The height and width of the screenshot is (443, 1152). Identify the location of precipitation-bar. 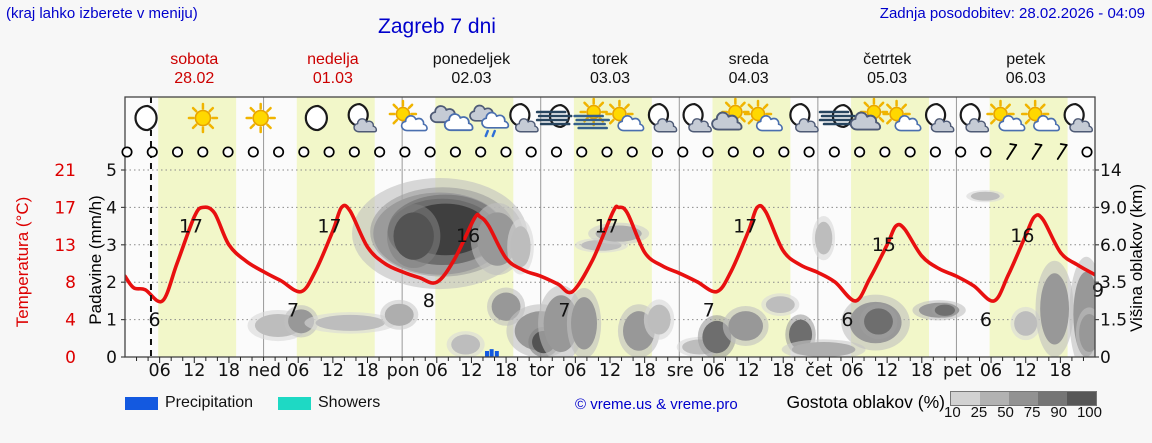
(496, 354).